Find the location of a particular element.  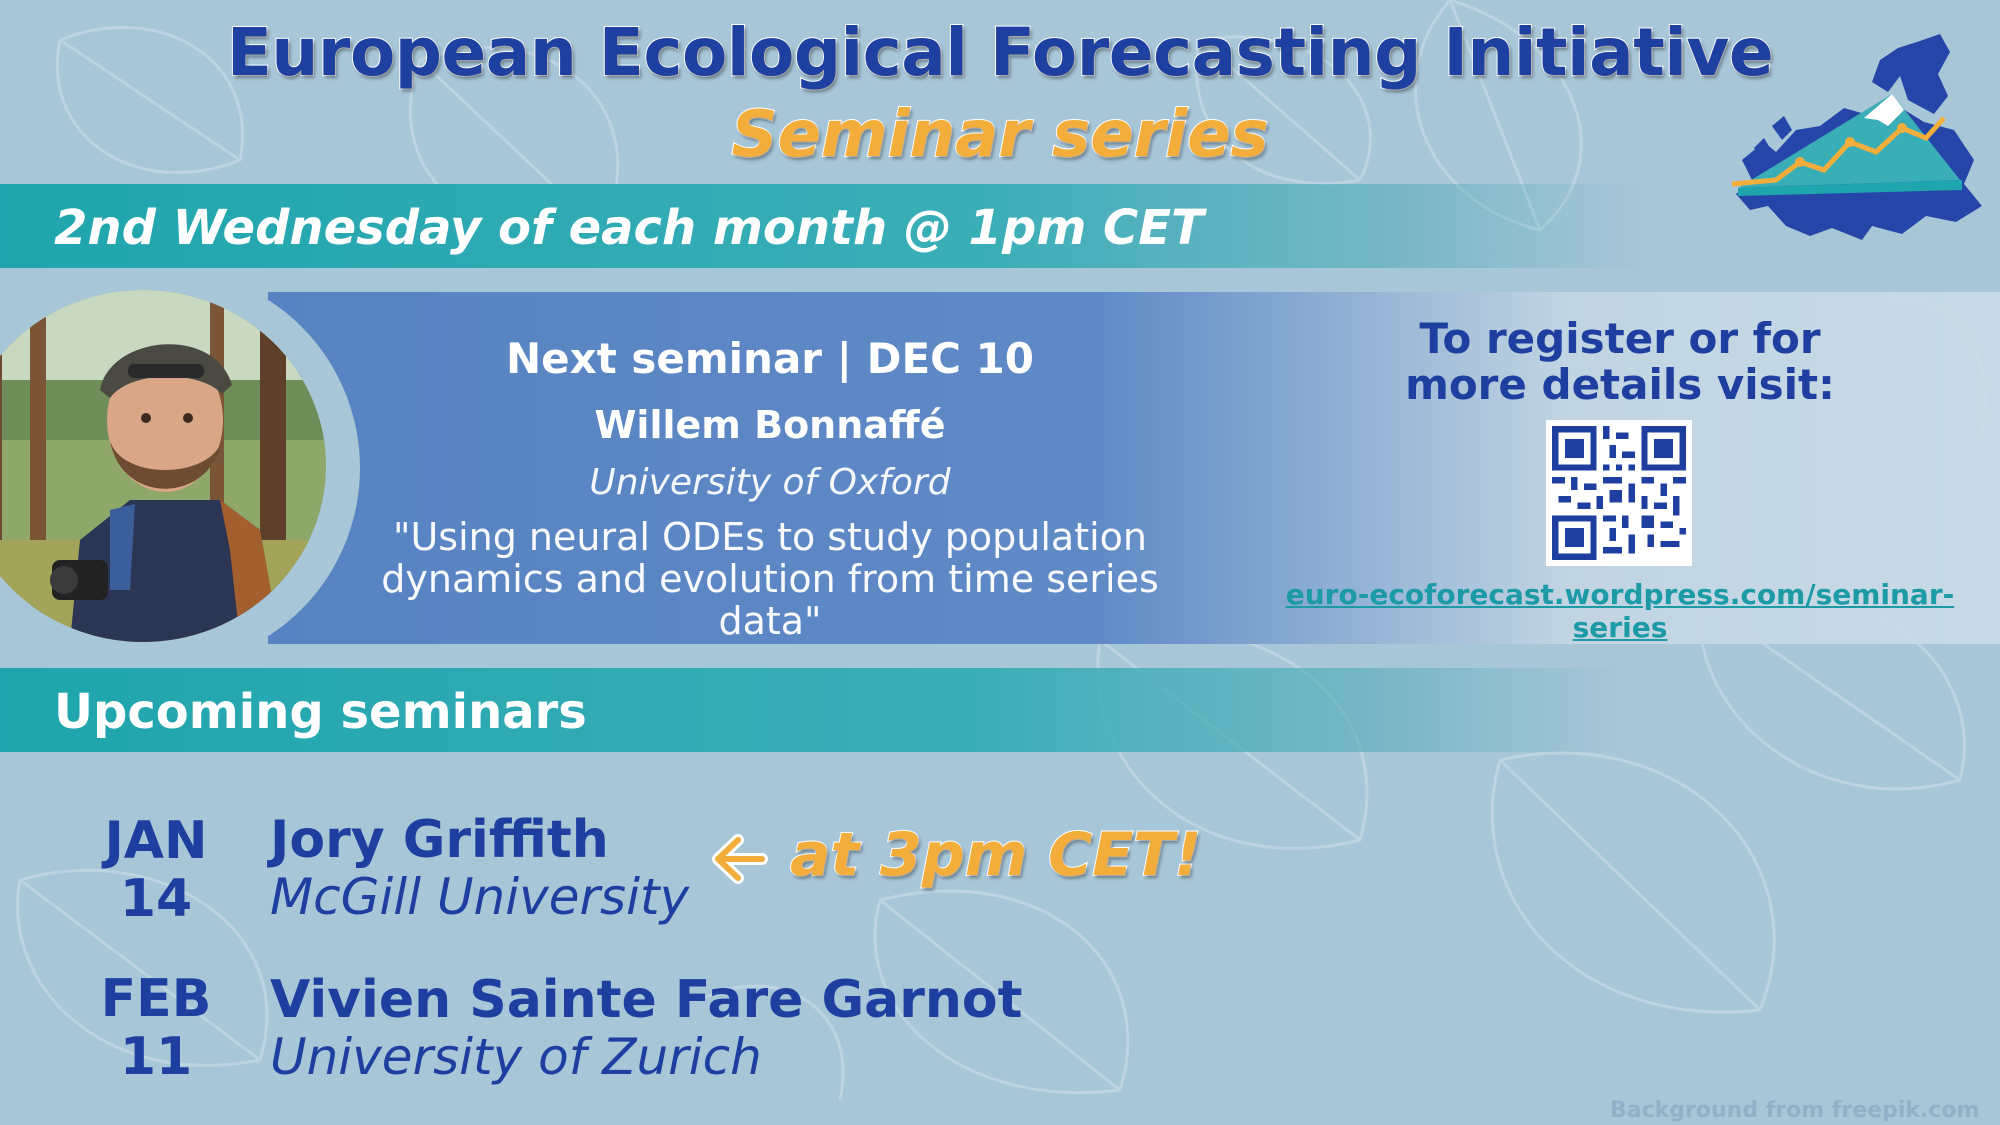

upcoming-date-feb: FEB 11 is located at coordinates (156, 1028).